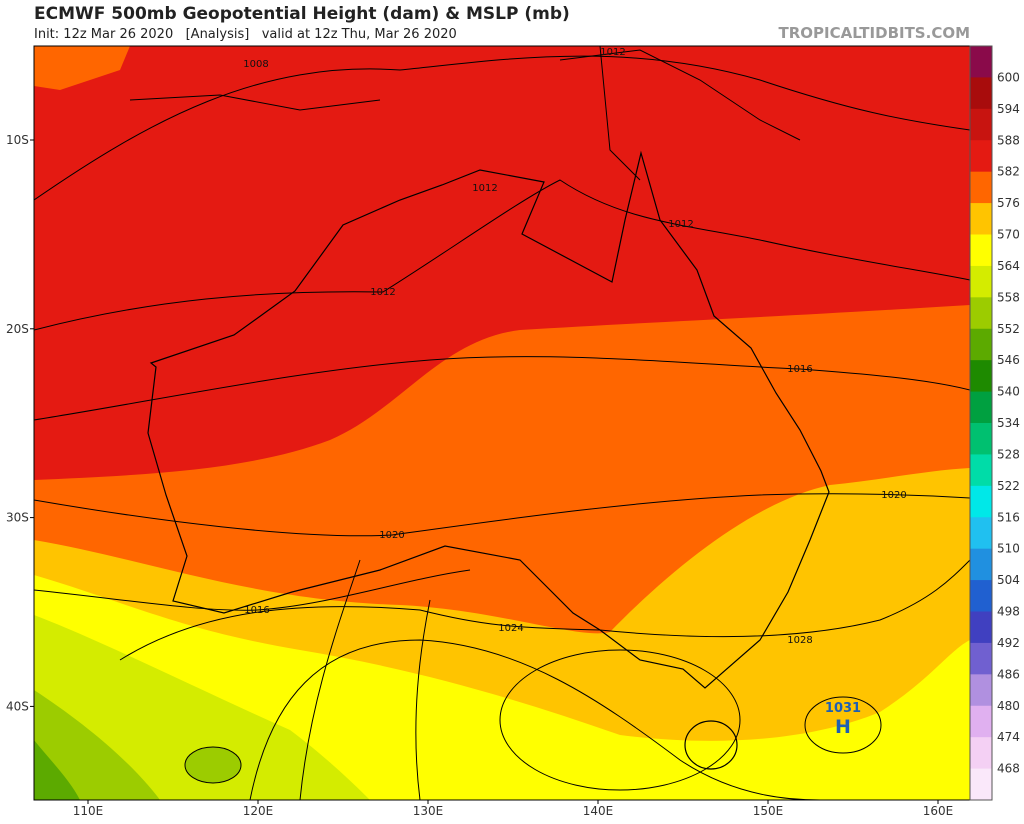 The height and width of the screenshot is (824, 1024). Describe the element at coordinates (213, 765) in the screenshot. I see `band-558-blob` at that location.